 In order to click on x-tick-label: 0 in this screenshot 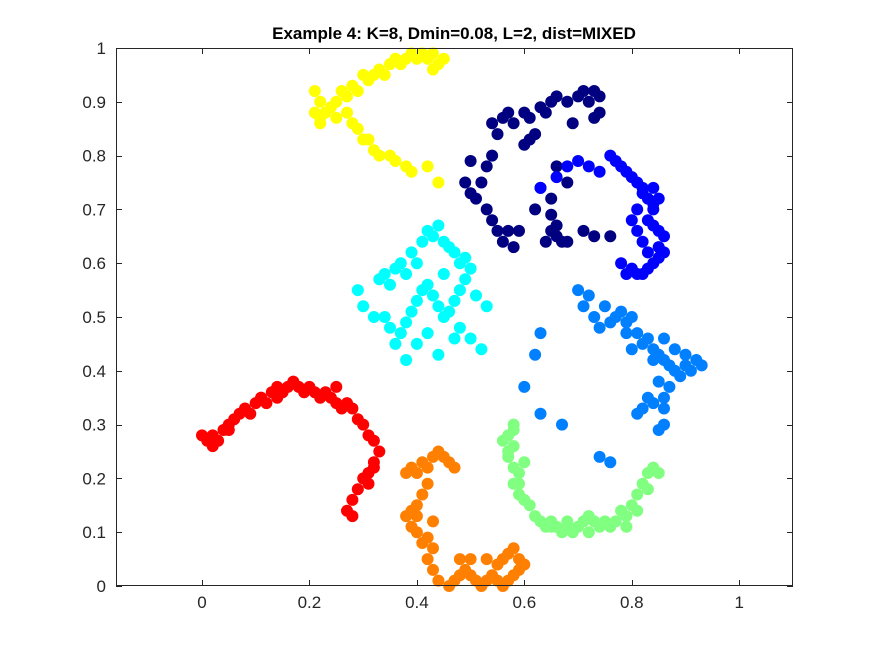, I will do `click(201, 602)`.